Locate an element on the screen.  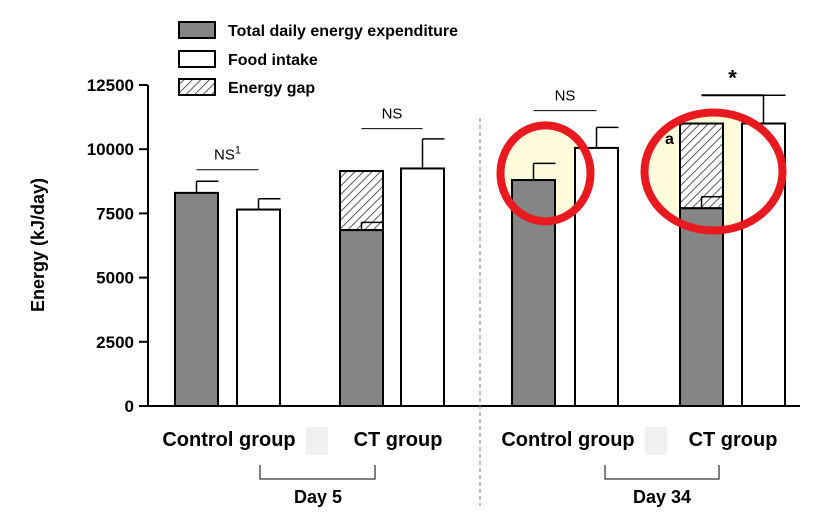
day-label: Day 34 is located at coordinates (662, 497).